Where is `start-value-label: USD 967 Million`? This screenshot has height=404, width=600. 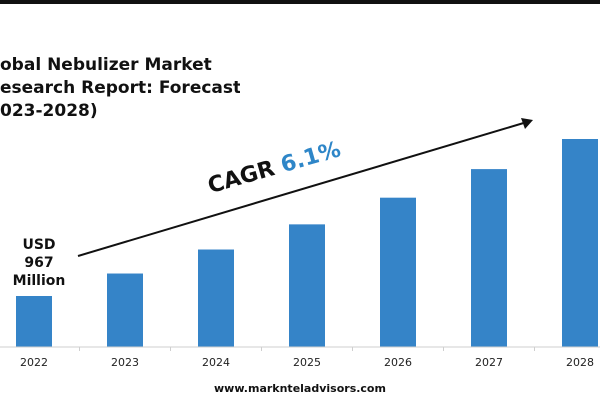 start-value-label: USD 967 Million is located at coordinates (39, 263).